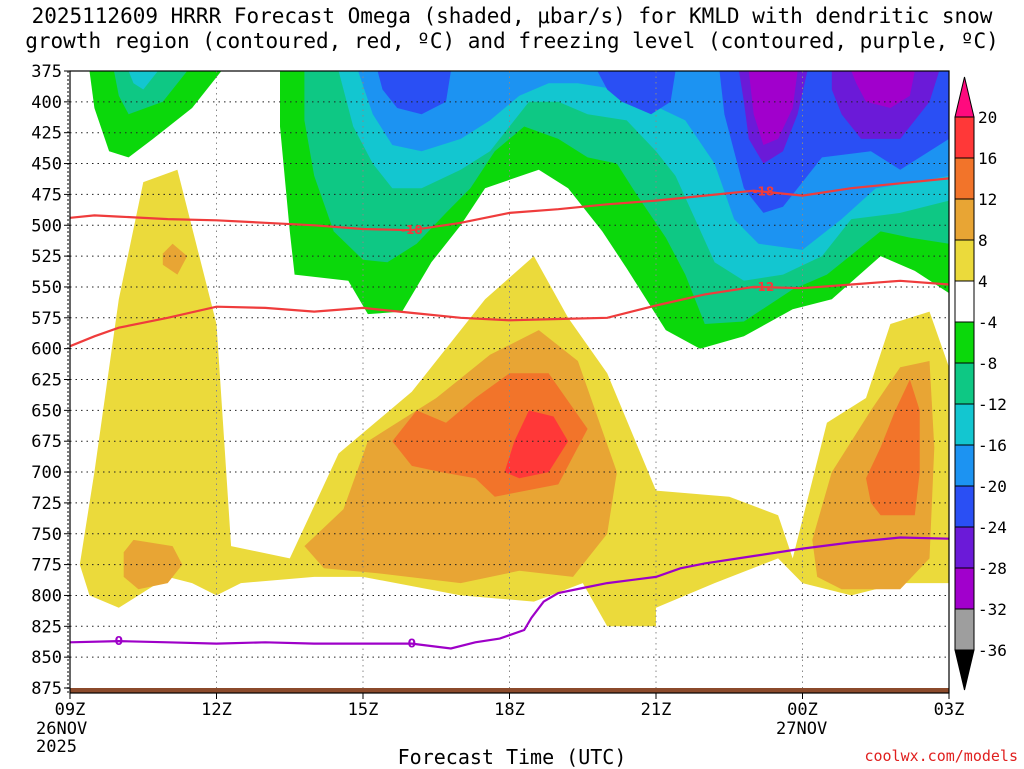 The image size is (1024, 769). What do you see at coordinates (987, 117) in the screenshot?
I see `colorbar-tick-label: 20` at bounding box center [987, 117].